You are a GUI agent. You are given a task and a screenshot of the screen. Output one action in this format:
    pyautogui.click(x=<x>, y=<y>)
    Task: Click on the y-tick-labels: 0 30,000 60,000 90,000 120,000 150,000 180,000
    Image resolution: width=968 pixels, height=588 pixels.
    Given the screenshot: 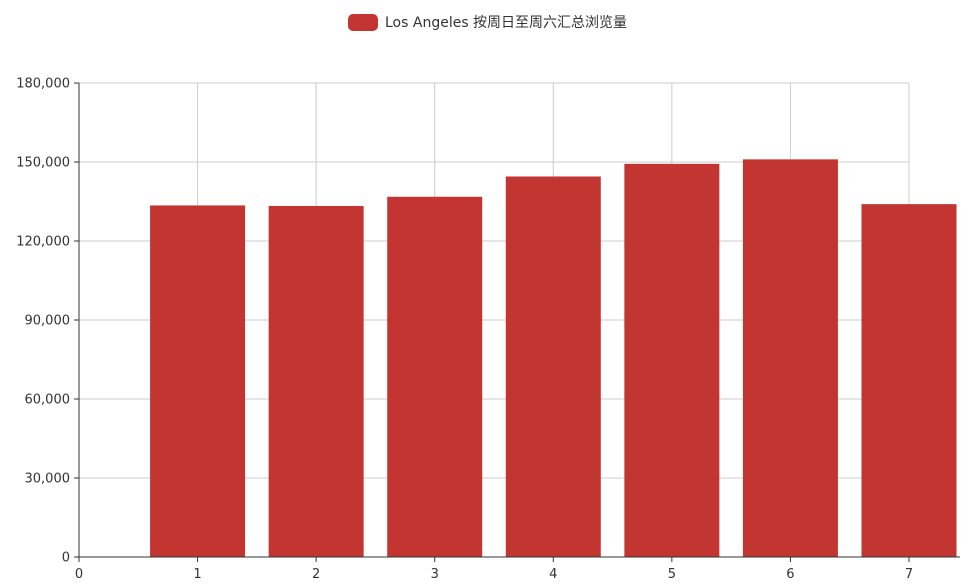 What is the action you would take?
    pyautogui.click(x=43, y=321)
    